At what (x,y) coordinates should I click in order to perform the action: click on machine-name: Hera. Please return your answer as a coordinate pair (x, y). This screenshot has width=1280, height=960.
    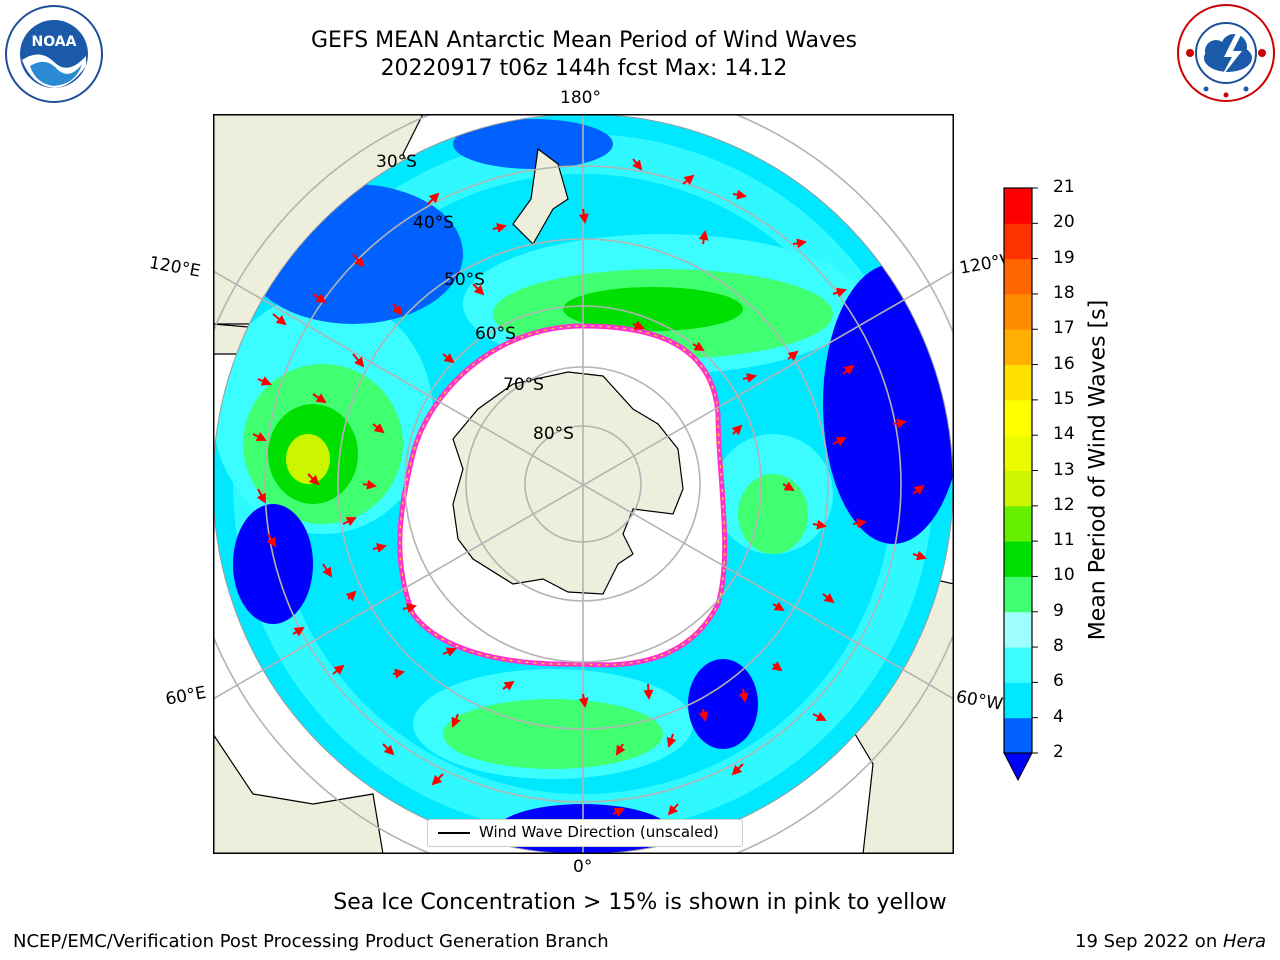
    Looking at the image, I should click on (1244, 941).